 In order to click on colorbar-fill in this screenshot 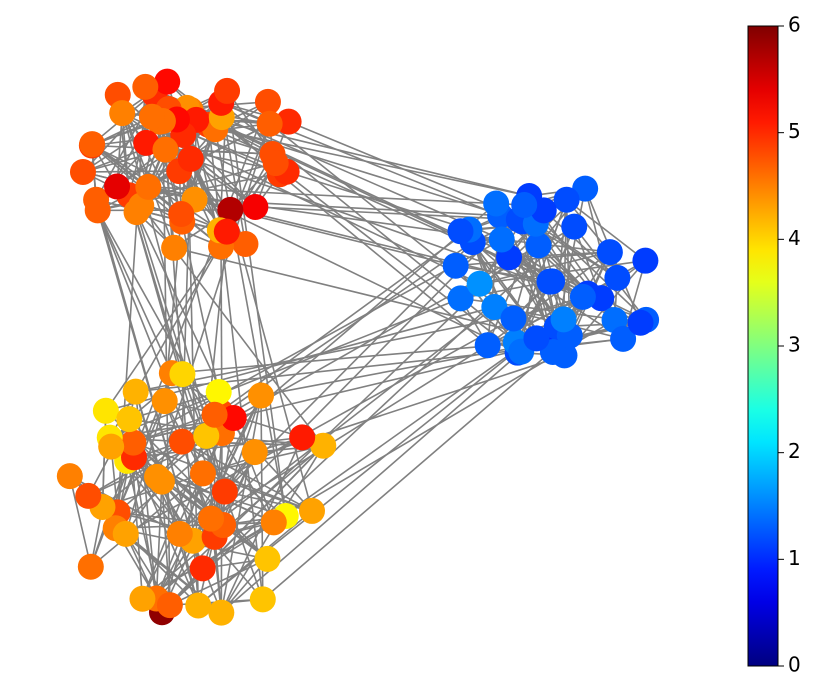, I will do `click(763, 346)`.